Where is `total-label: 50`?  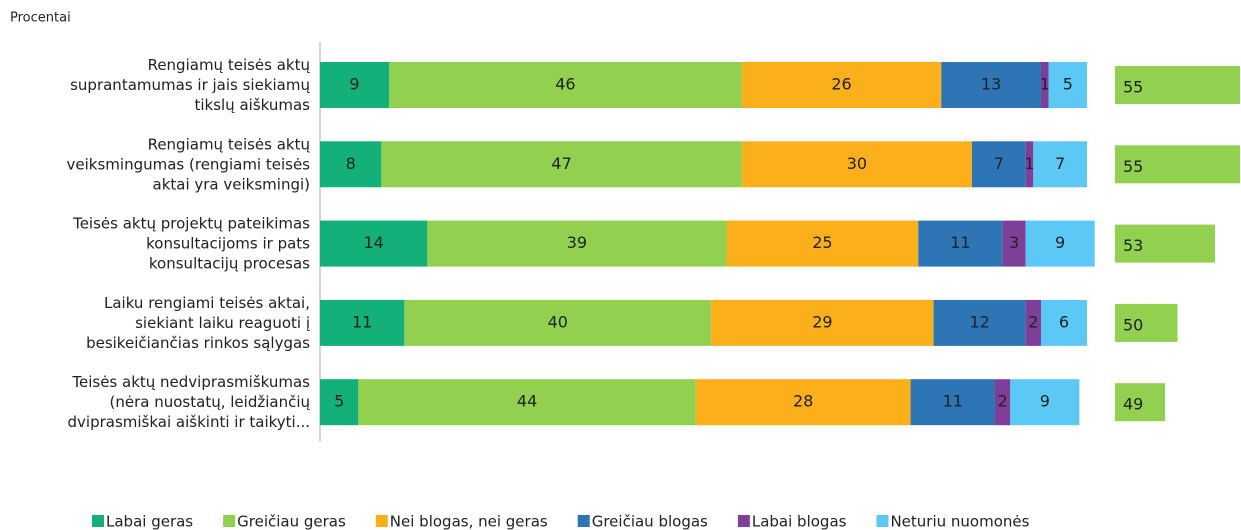
total-label: 50 is located at coordinates (1133, 324).